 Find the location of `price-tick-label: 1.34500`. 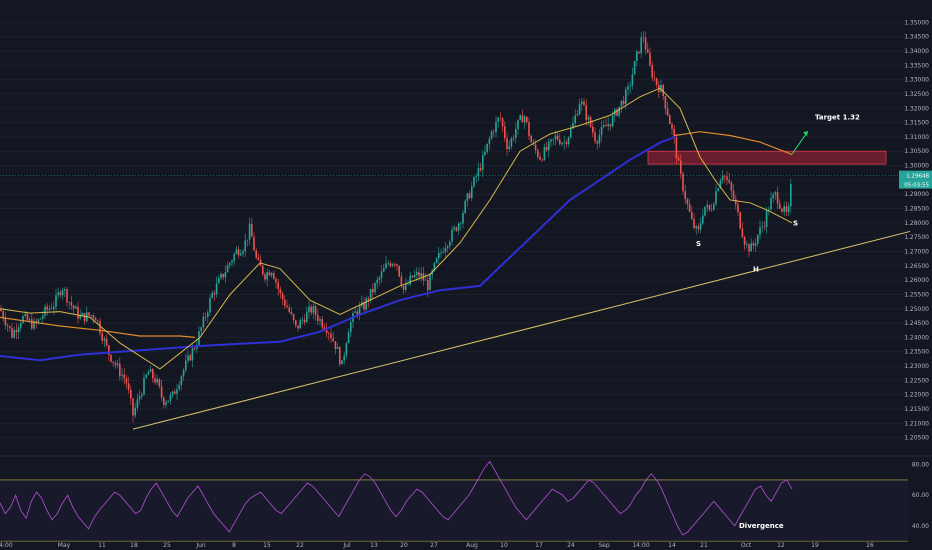

price-tick-label: 1.34500 is located at coordinates (916, 37).